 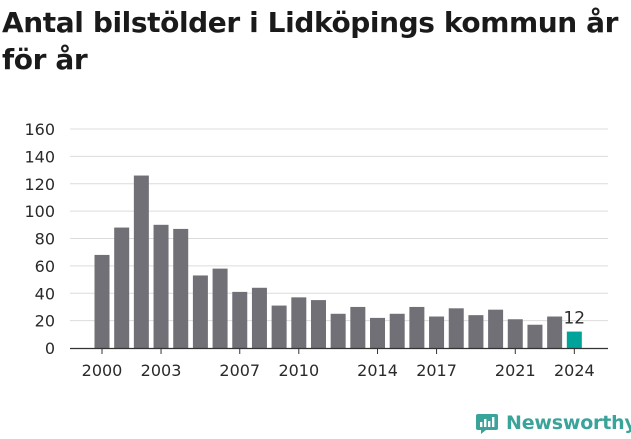 What do you see at coordinates (279, 326) in the screenshot?
I see `bar-2009` at bounding box center [279, 326].